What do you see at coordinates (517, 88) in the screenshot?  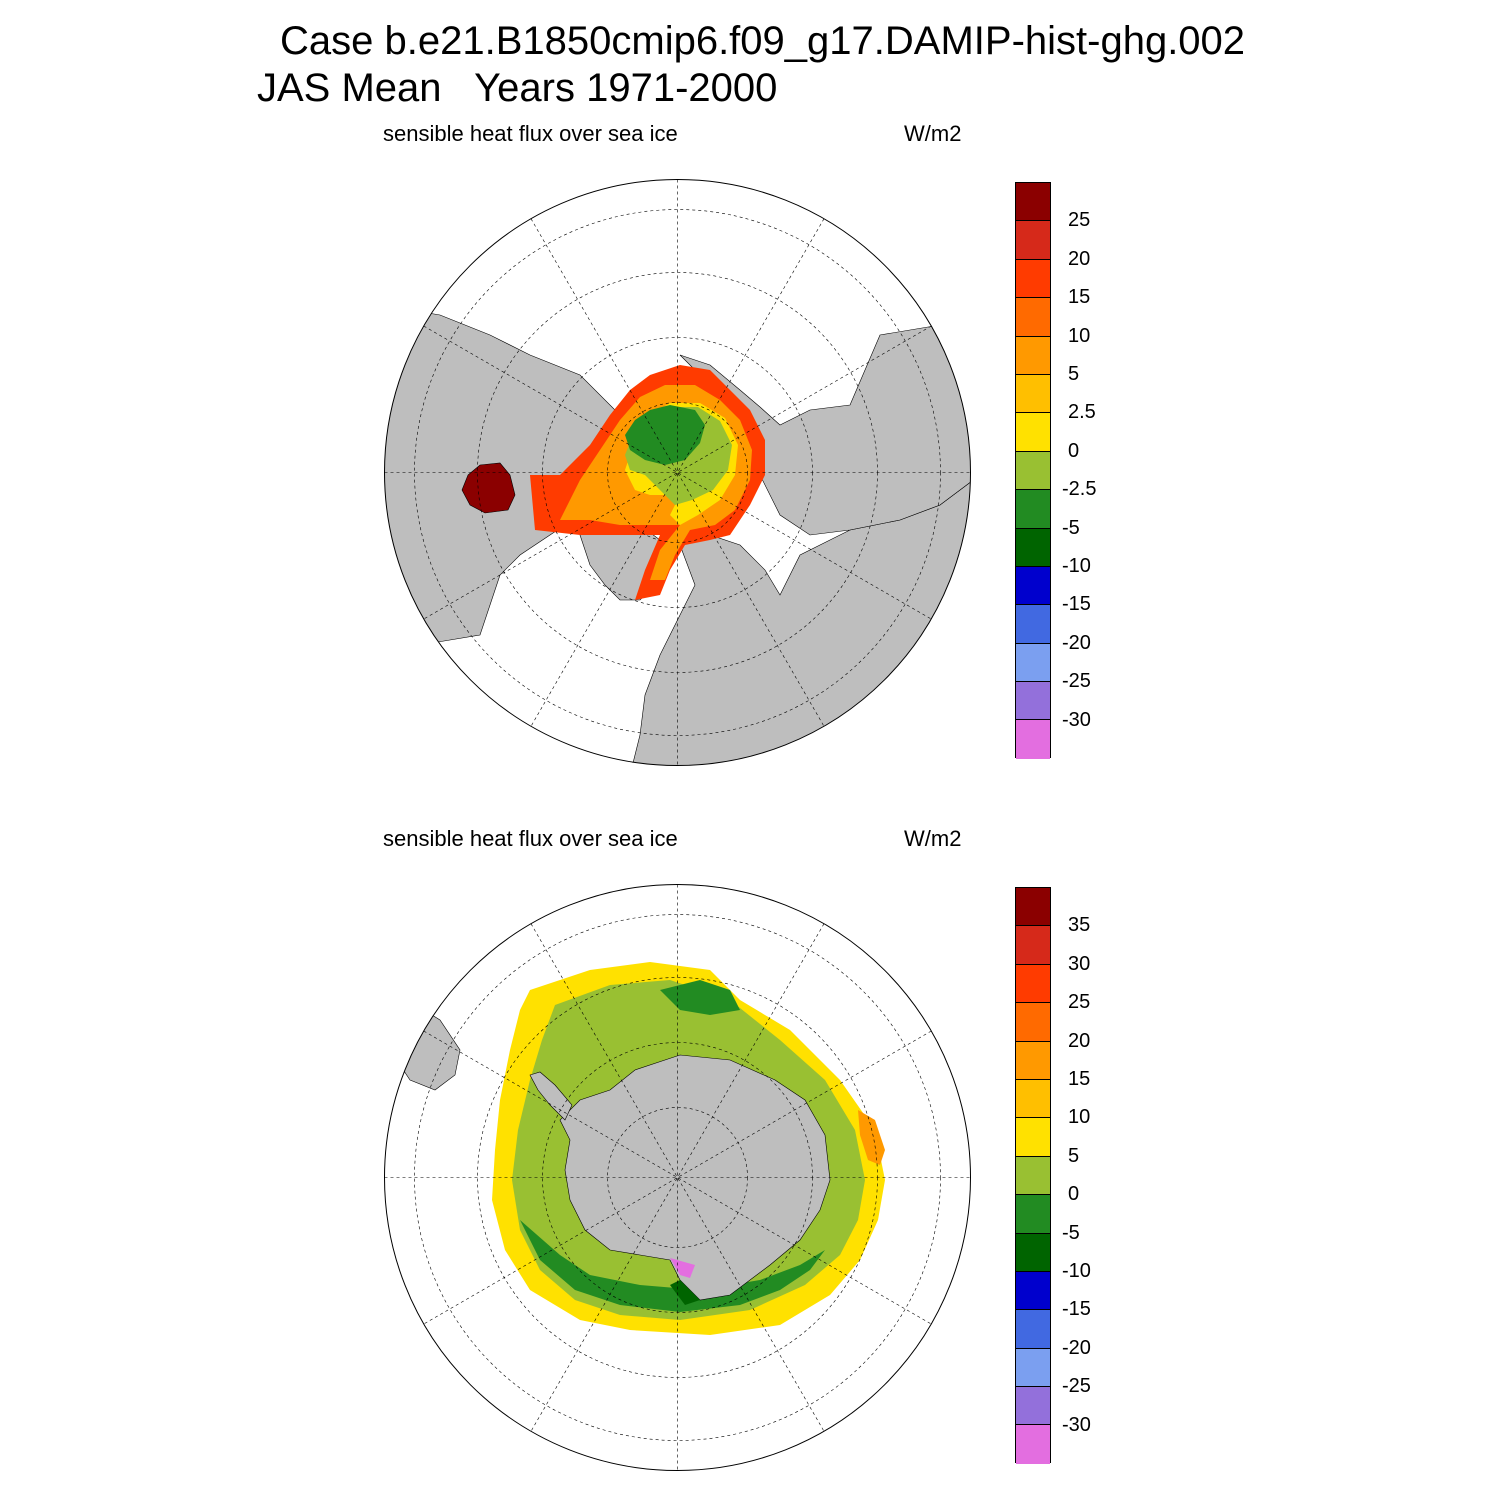 I see `figure-title-period: JAS Mean Years 1971-2000` at bounding box center [517, 88].